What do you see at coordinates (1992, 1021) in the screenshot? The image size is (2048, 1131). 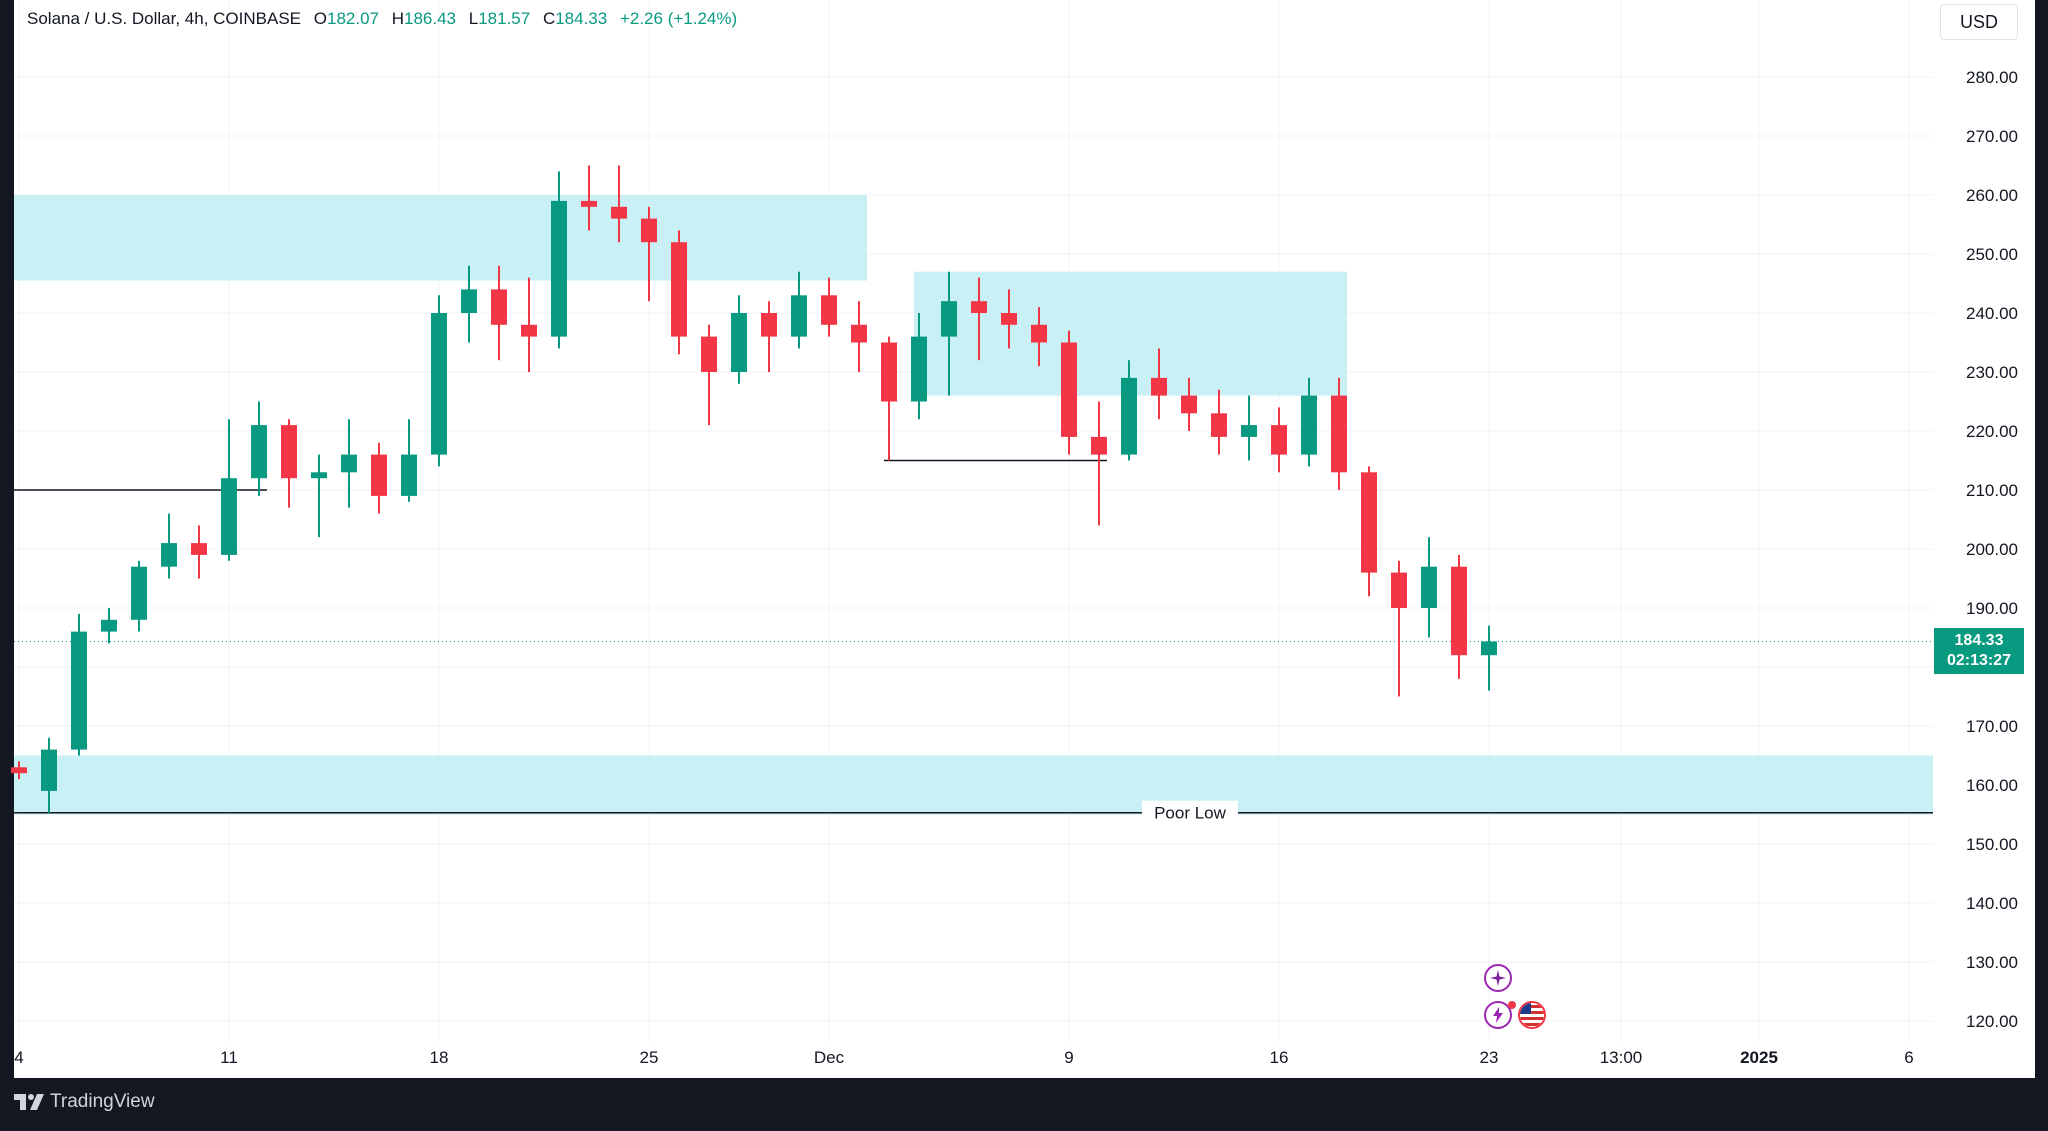 I see `price-tick-label: 120.00` at bounding box center [1992, 1021].